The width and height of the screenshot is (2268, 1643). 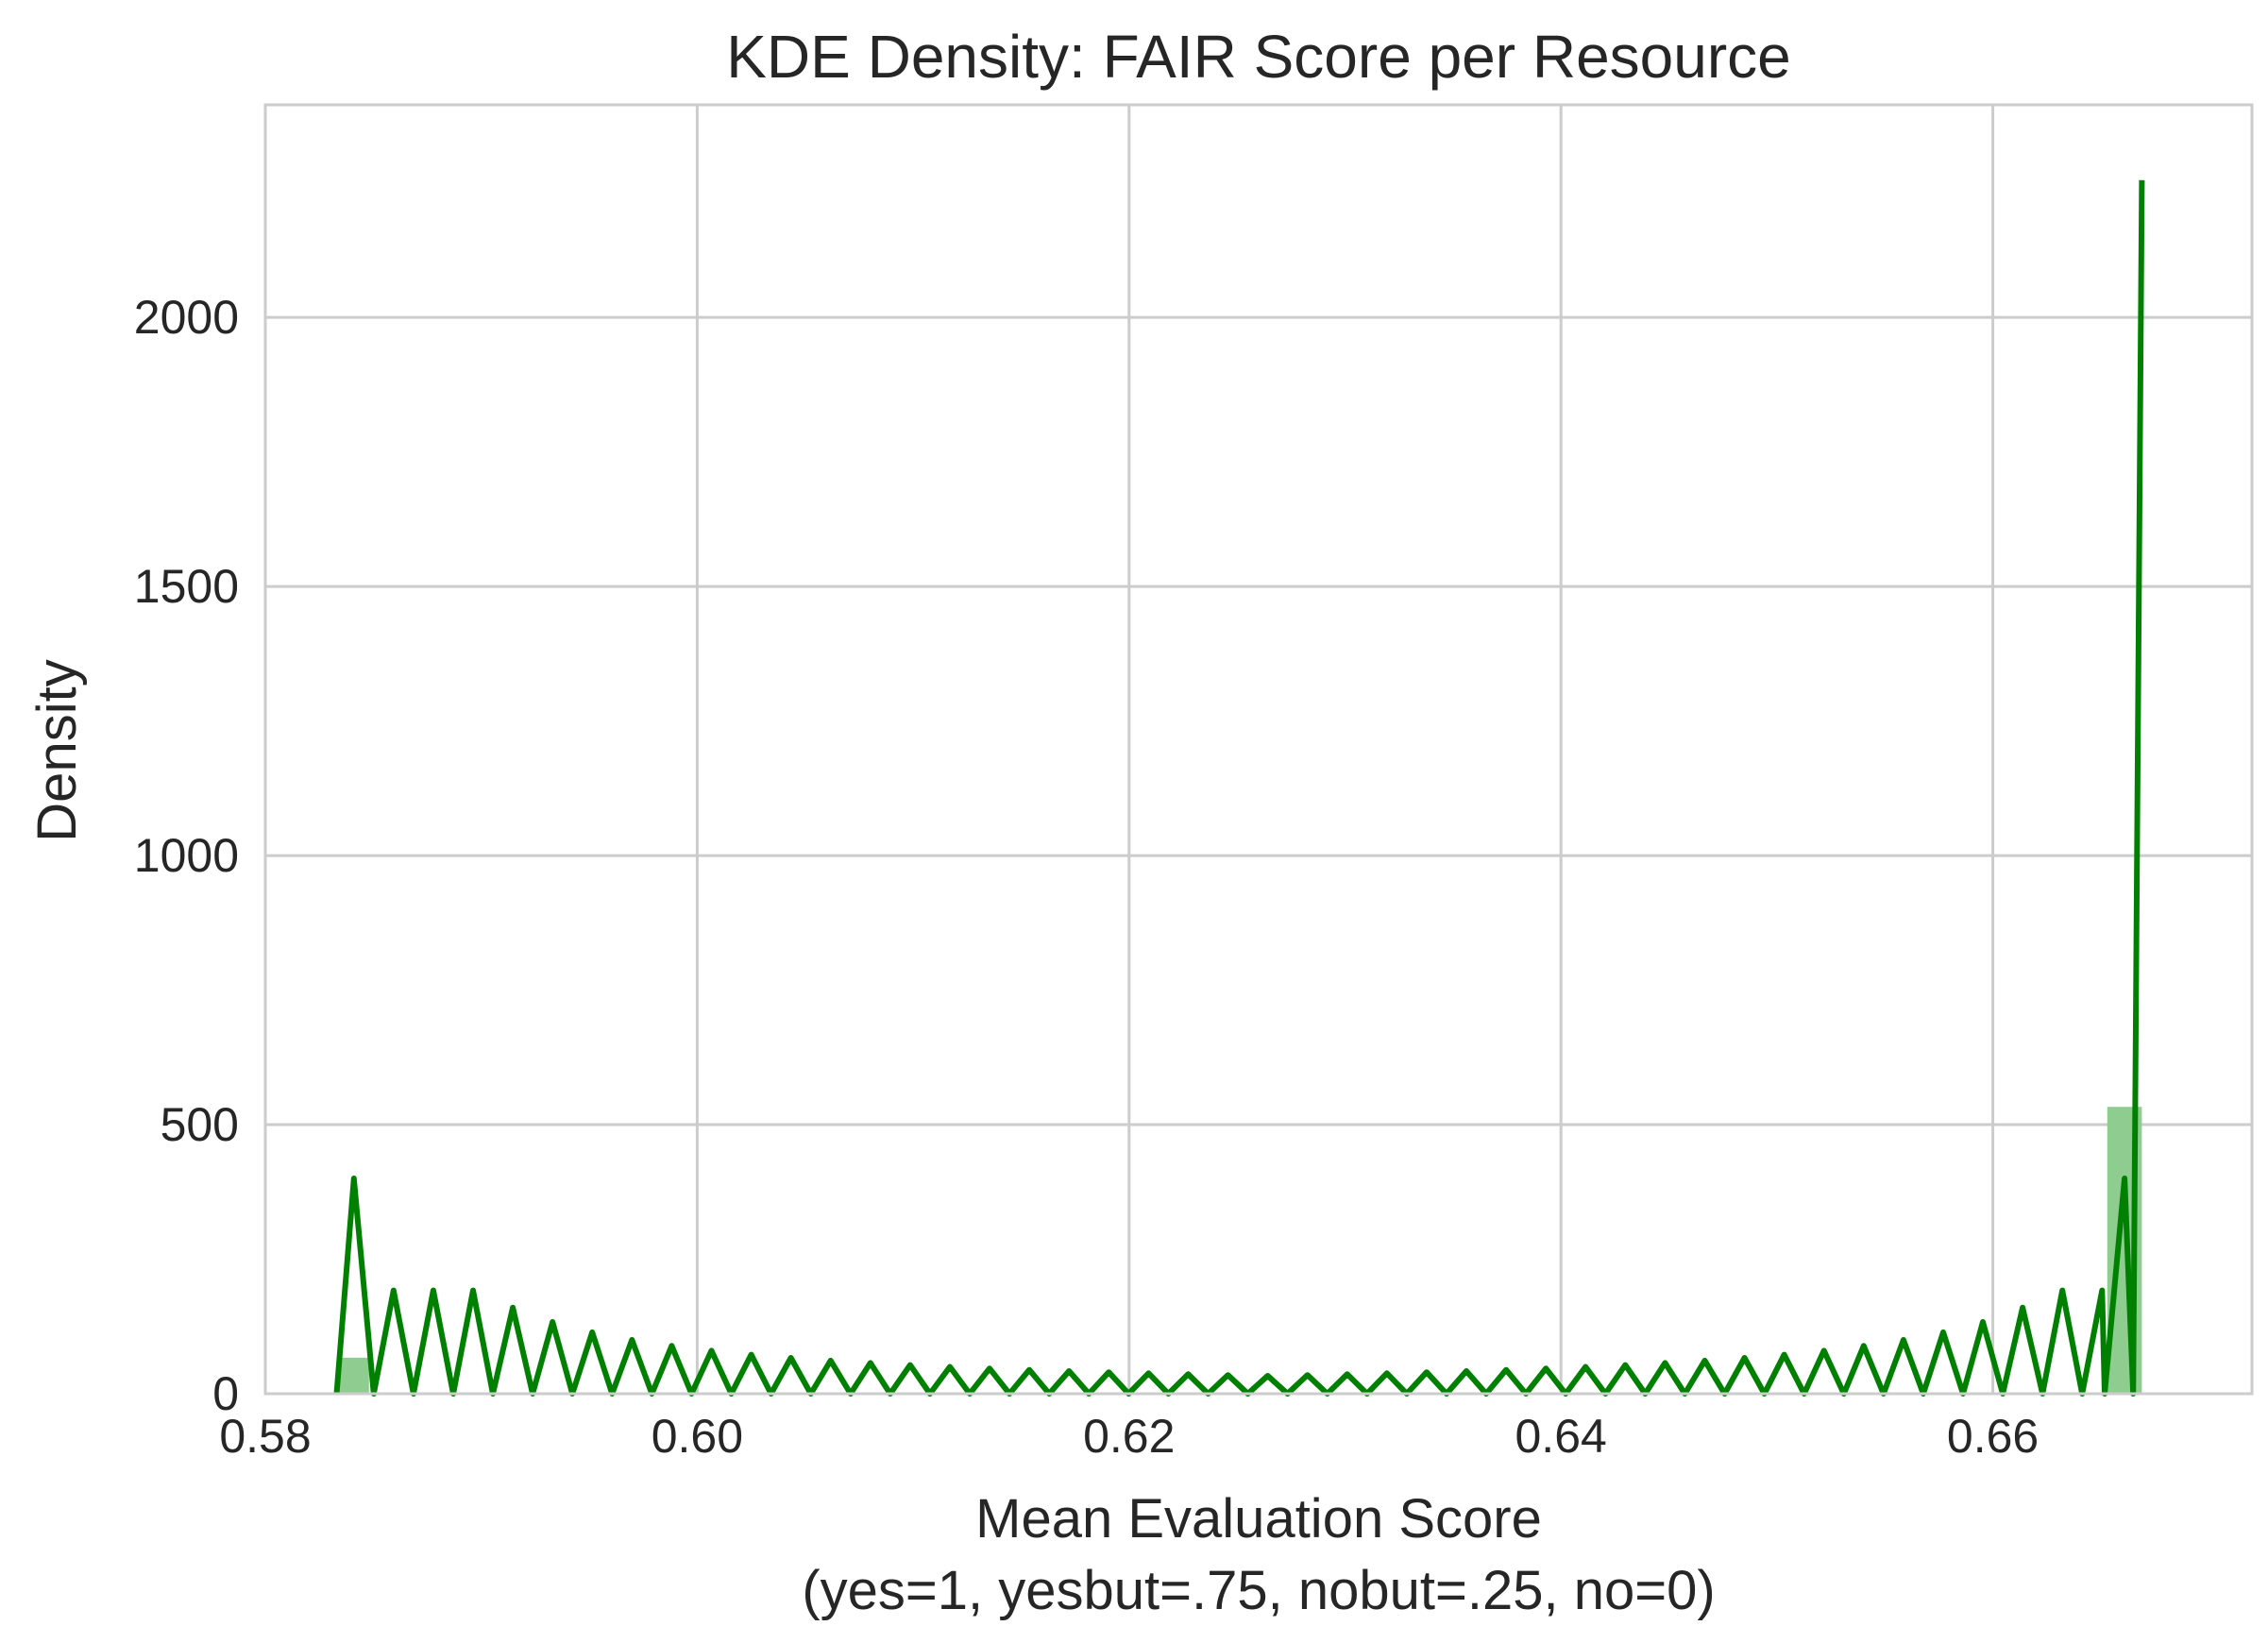 I want to click on y-tick-label: 2000, so click(x=186, y=317).